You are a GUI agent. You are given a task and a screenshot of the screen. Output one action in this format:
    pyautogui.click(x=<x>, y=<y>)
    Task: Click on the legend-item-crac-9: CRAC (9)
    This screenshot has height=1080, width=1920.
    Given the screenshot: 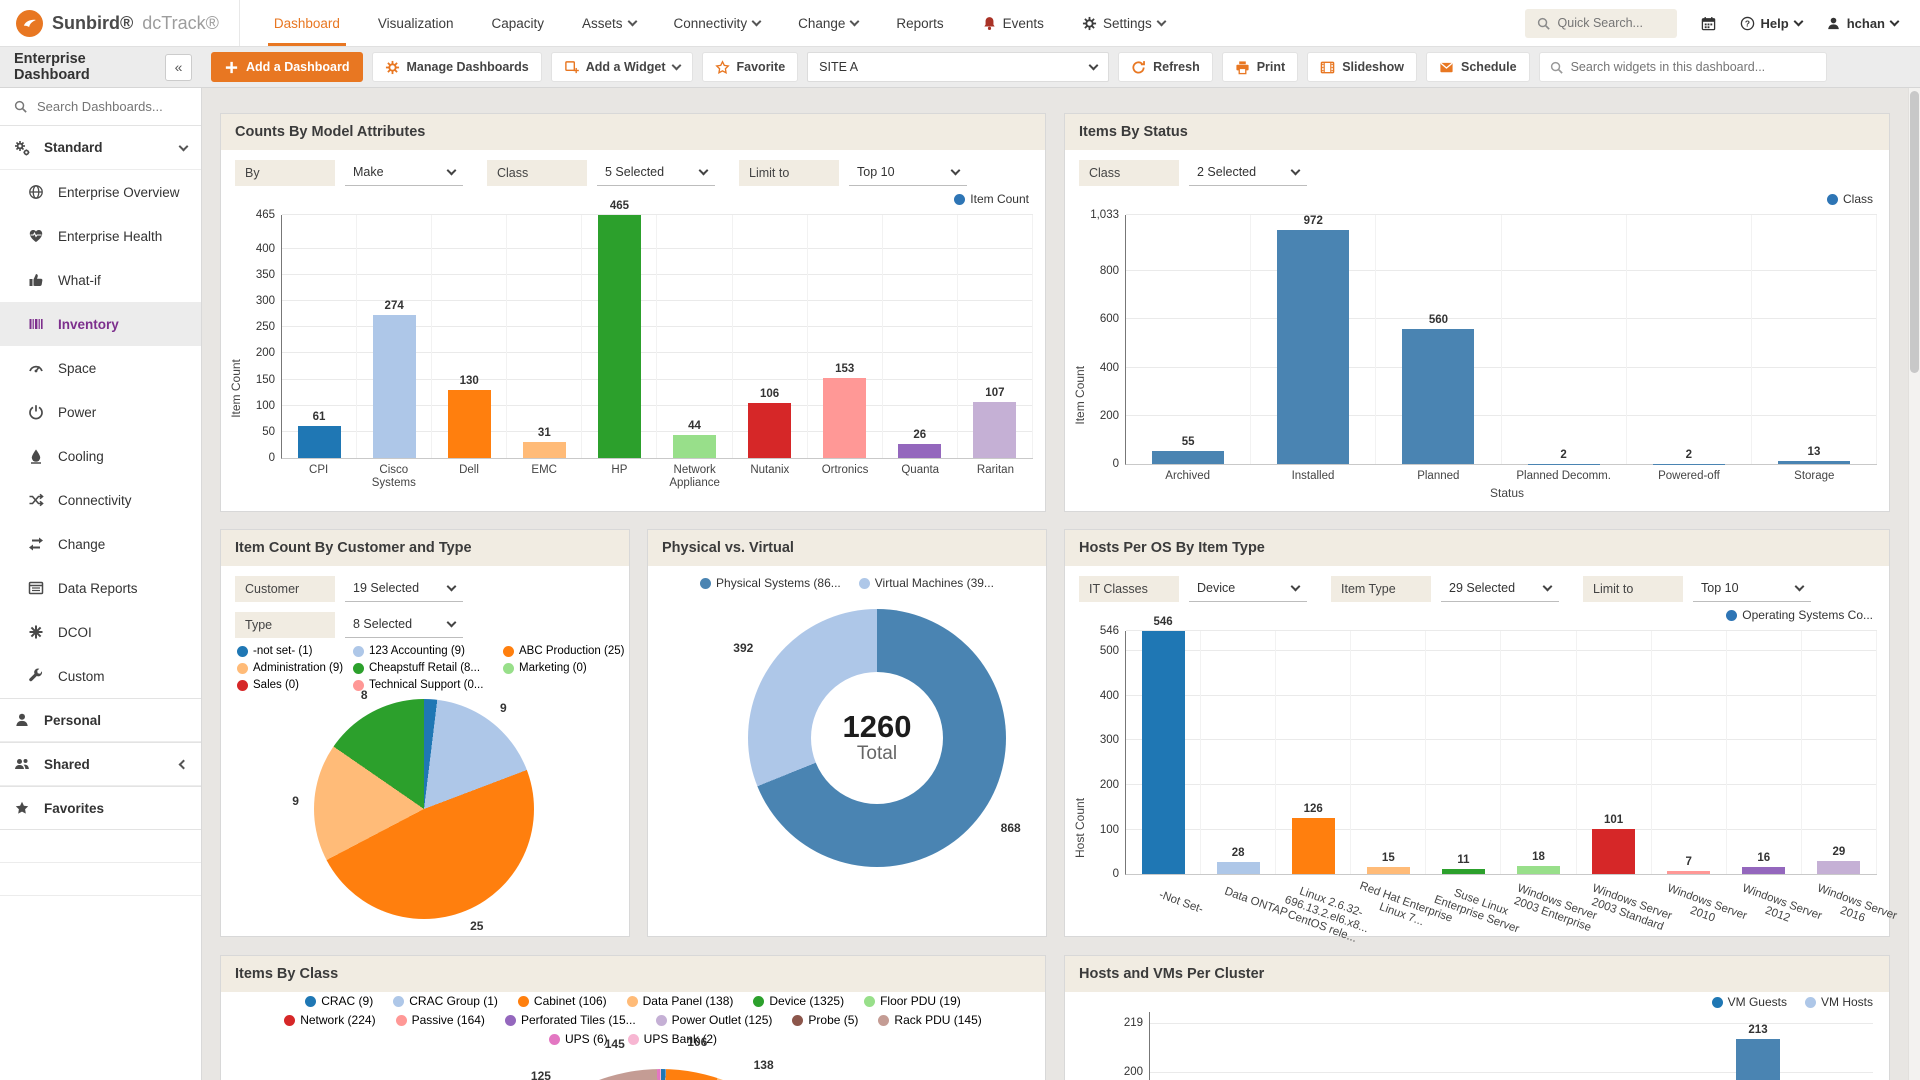 What is the action you would take?
    pyautogui.click(x=339, y=1001)
    